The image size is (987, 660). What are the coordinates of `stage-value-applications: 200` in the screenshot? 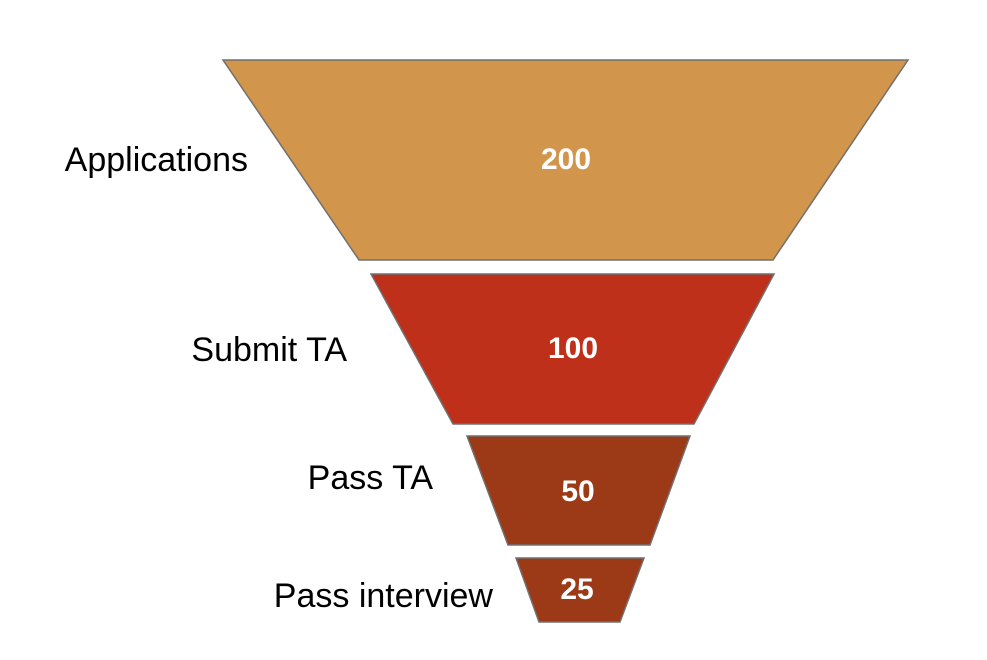 It's located at (566, 159).